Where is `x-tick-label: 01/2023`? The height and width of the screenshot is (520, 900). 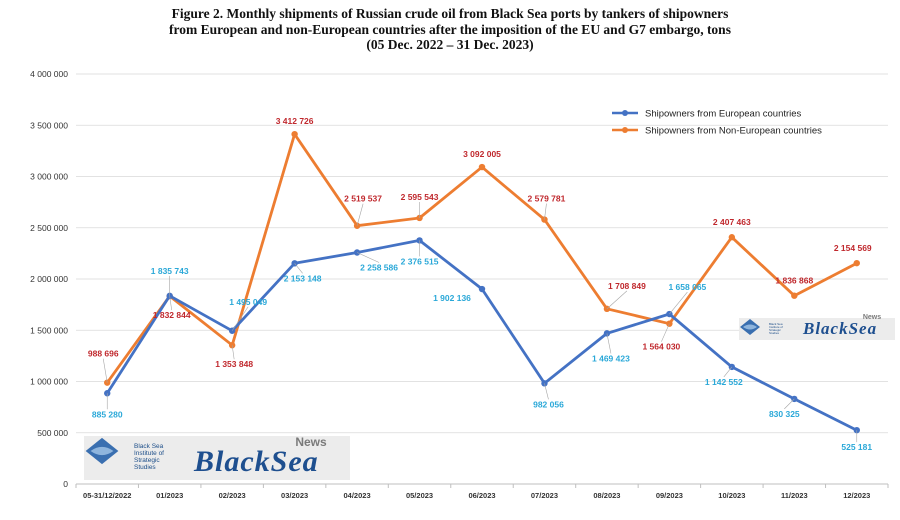
x-tick-label: 01/2023 is located at coordinates (169, 495).